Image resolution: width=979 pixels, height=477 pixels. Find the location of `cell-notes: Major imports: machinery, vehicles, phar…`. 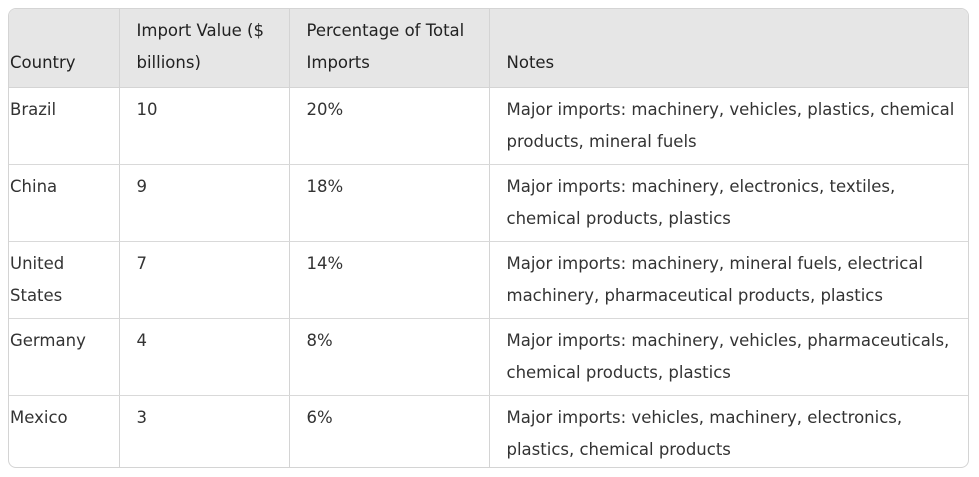

cell-notes: Major imports: machinery, vehicles, phar… is located at coordinates (728, 357).